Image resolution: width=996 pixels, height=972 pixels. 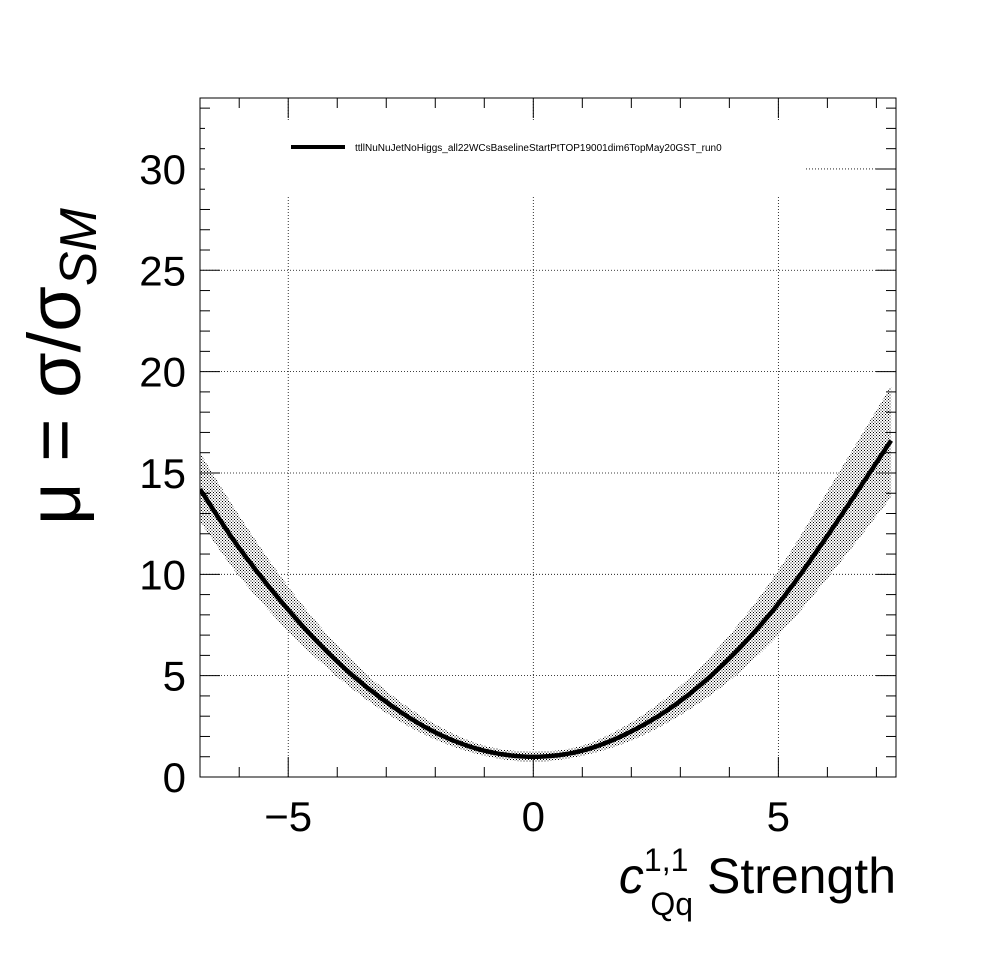 I want to click on x-tick-label: 5, so click(x=778, y=816).